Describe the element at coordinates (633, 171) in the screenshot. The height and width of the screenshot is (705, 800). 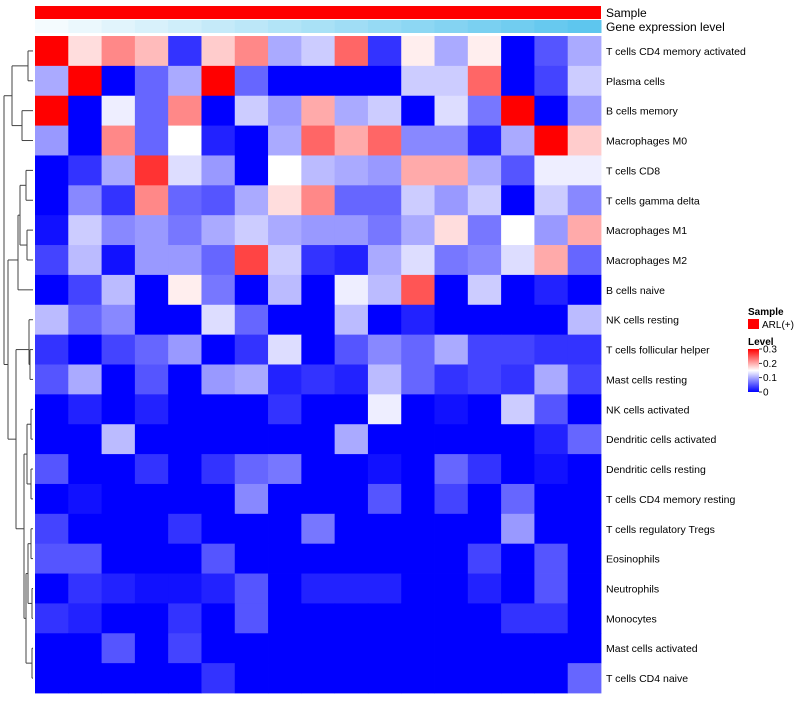
I see `row-label: T cells CD8` at that location.